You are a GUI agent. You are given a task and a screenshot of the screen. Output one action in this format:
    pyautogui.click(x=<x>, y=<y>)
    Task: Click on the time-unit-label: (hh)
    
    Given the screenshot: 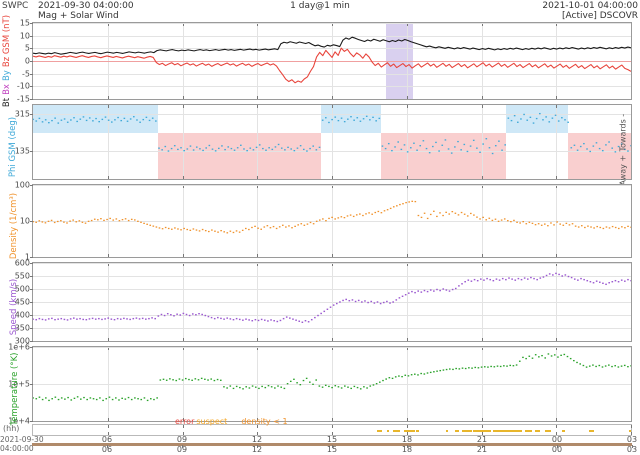 What is the action you would take?
    pyautogui.click(x=11, y=428)
    